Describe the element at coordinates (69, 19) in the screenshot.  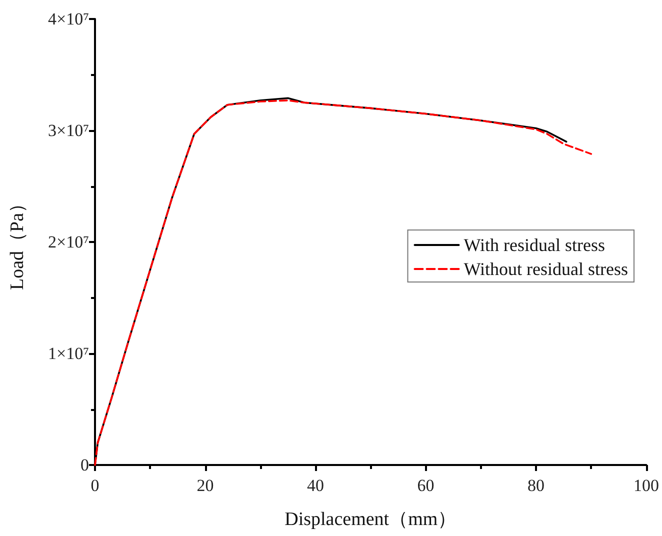
I see `y-tick-label: 4×10⁷` at that location.